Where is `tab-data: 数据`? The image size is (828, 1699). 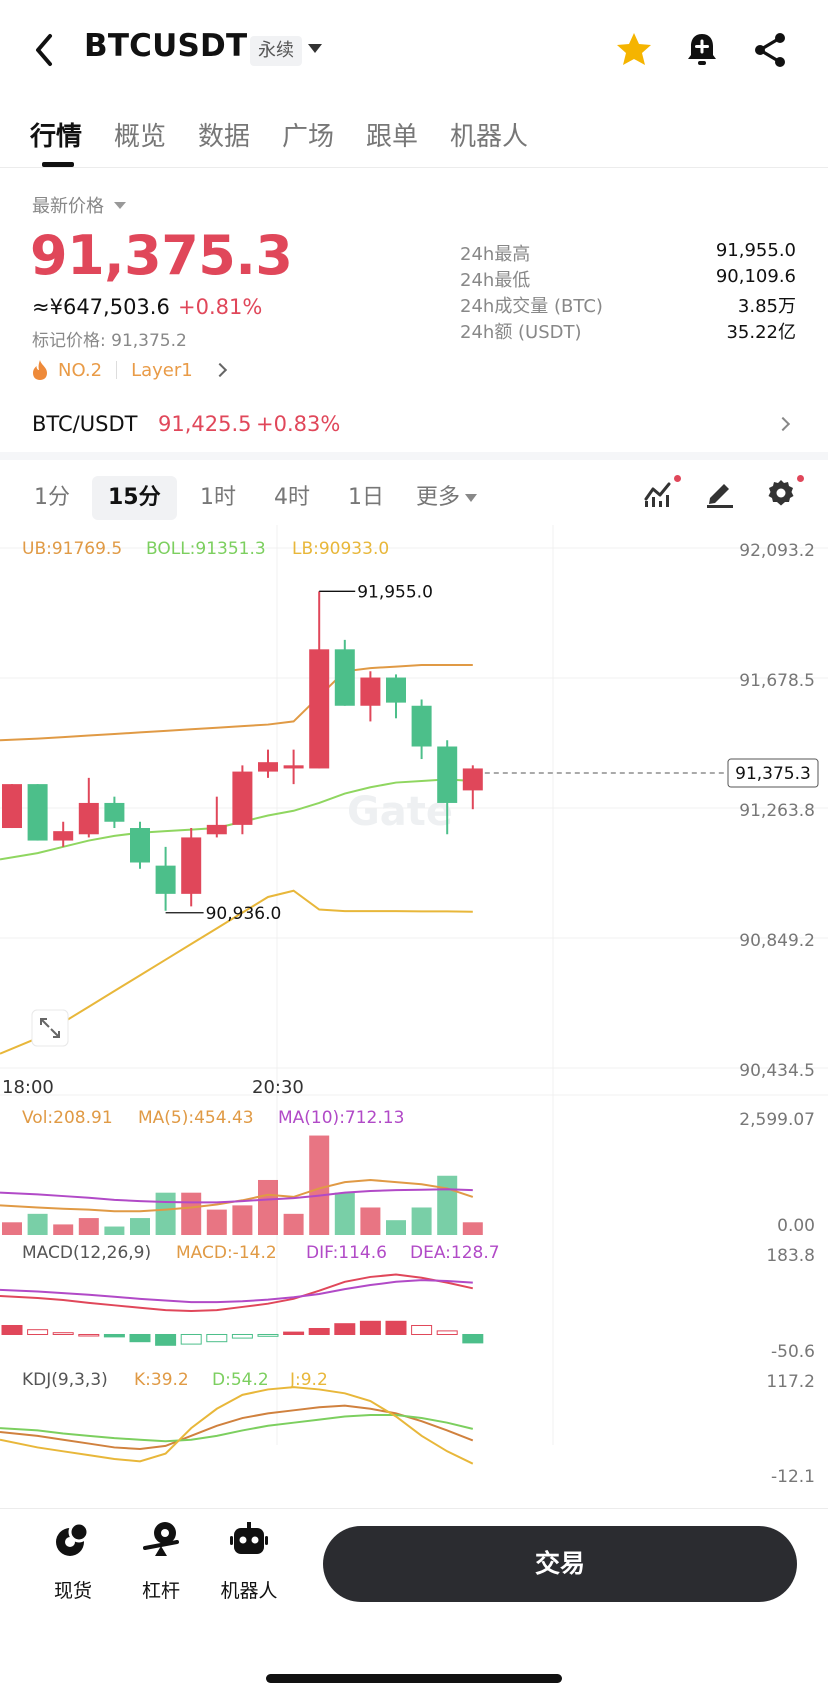 tab-data: 数据 is located at coordinates (224, 137).